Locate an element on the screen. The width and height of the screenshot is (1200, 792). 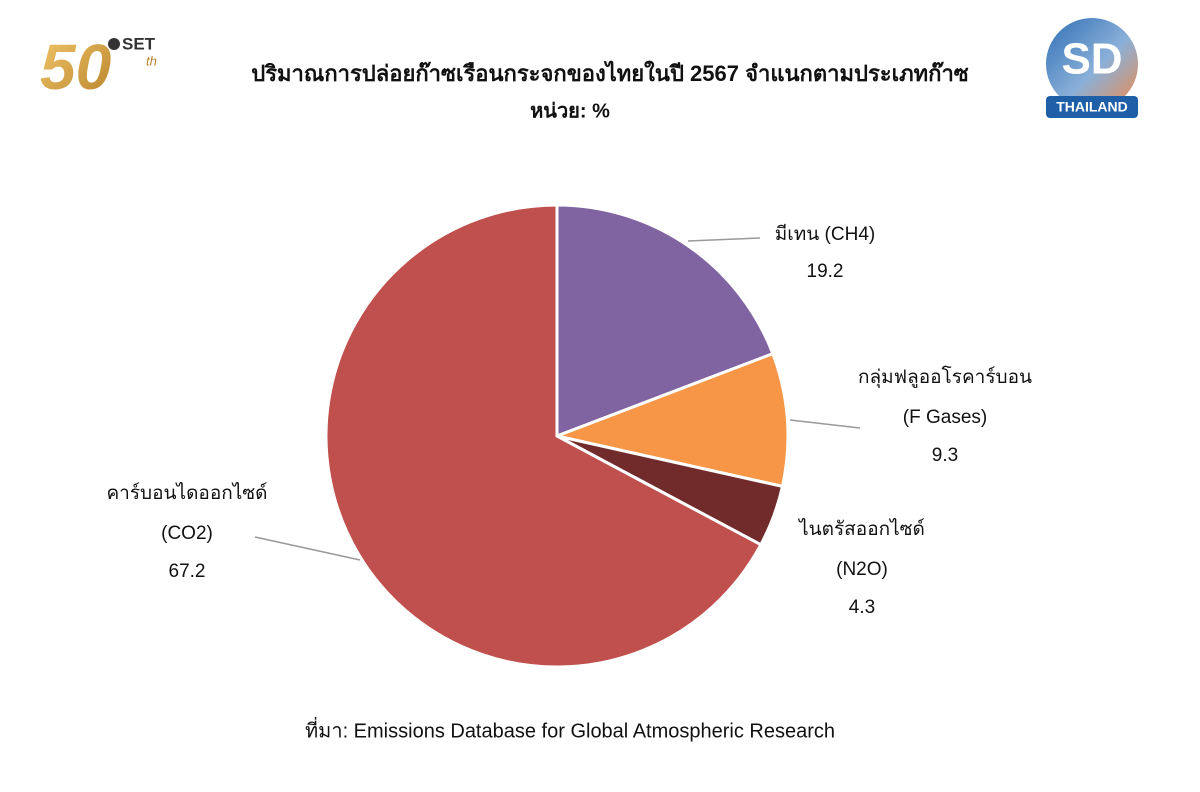
slice-label: คาร์บอนไดออกไซด์ is located at coordinates (186, 493).